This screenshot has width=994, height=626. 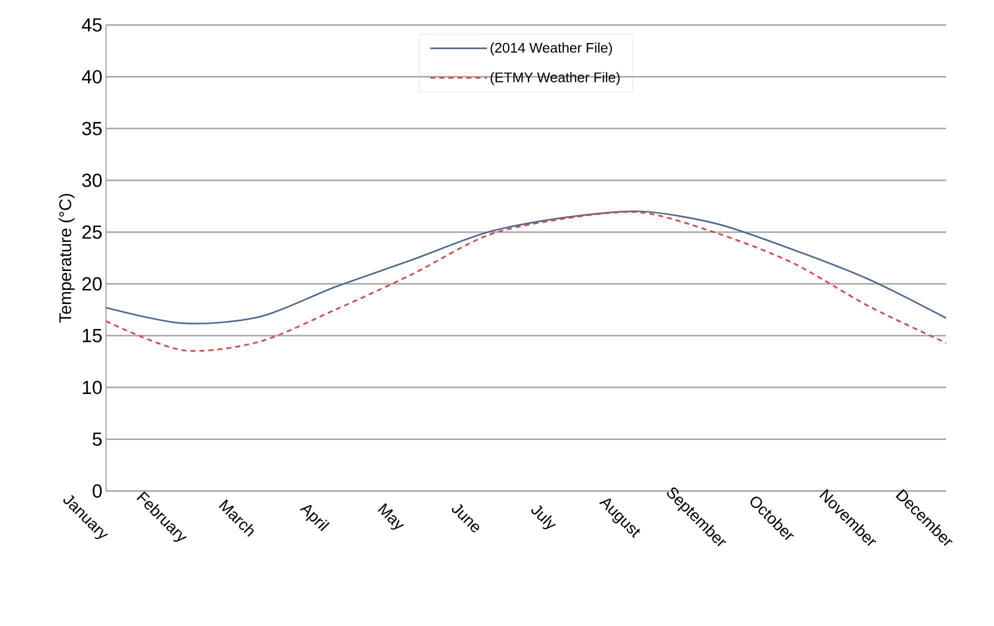 I want to click on x-tick-label: July, so click(x=543, y=517).